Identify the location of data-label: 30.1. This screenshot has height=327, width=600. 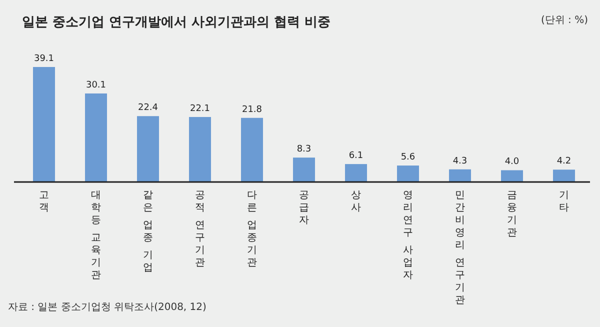
(96, 85).